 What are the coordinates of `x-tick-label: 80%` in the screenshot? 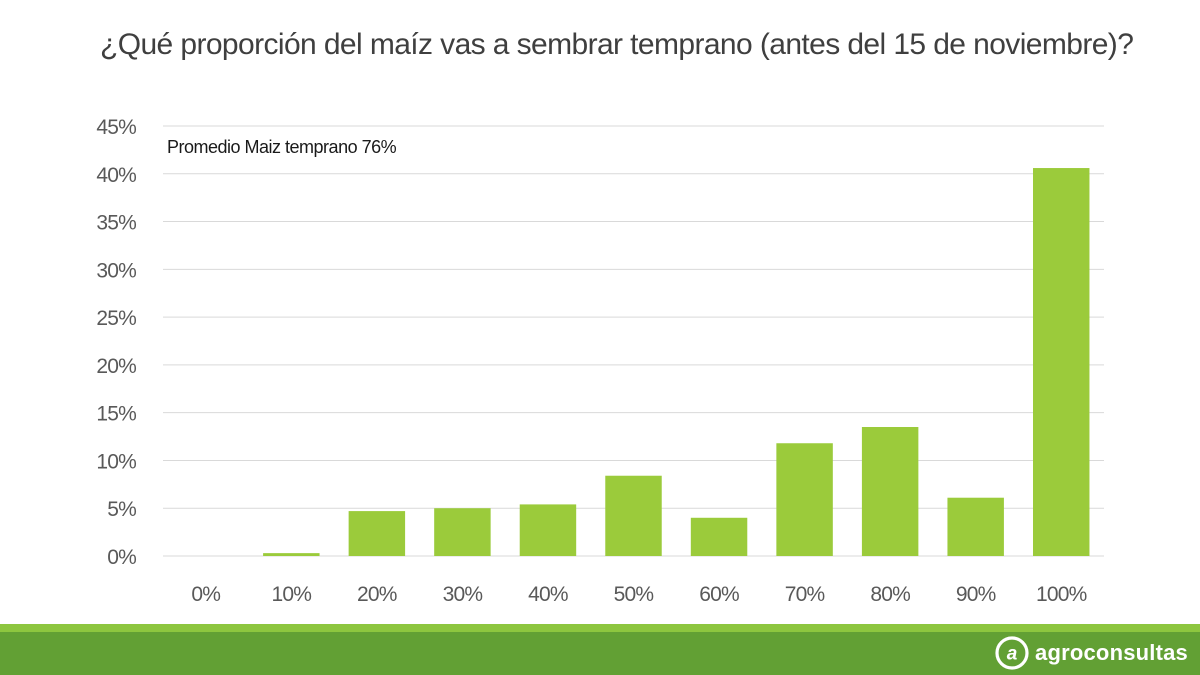 It's located at (890, 594).